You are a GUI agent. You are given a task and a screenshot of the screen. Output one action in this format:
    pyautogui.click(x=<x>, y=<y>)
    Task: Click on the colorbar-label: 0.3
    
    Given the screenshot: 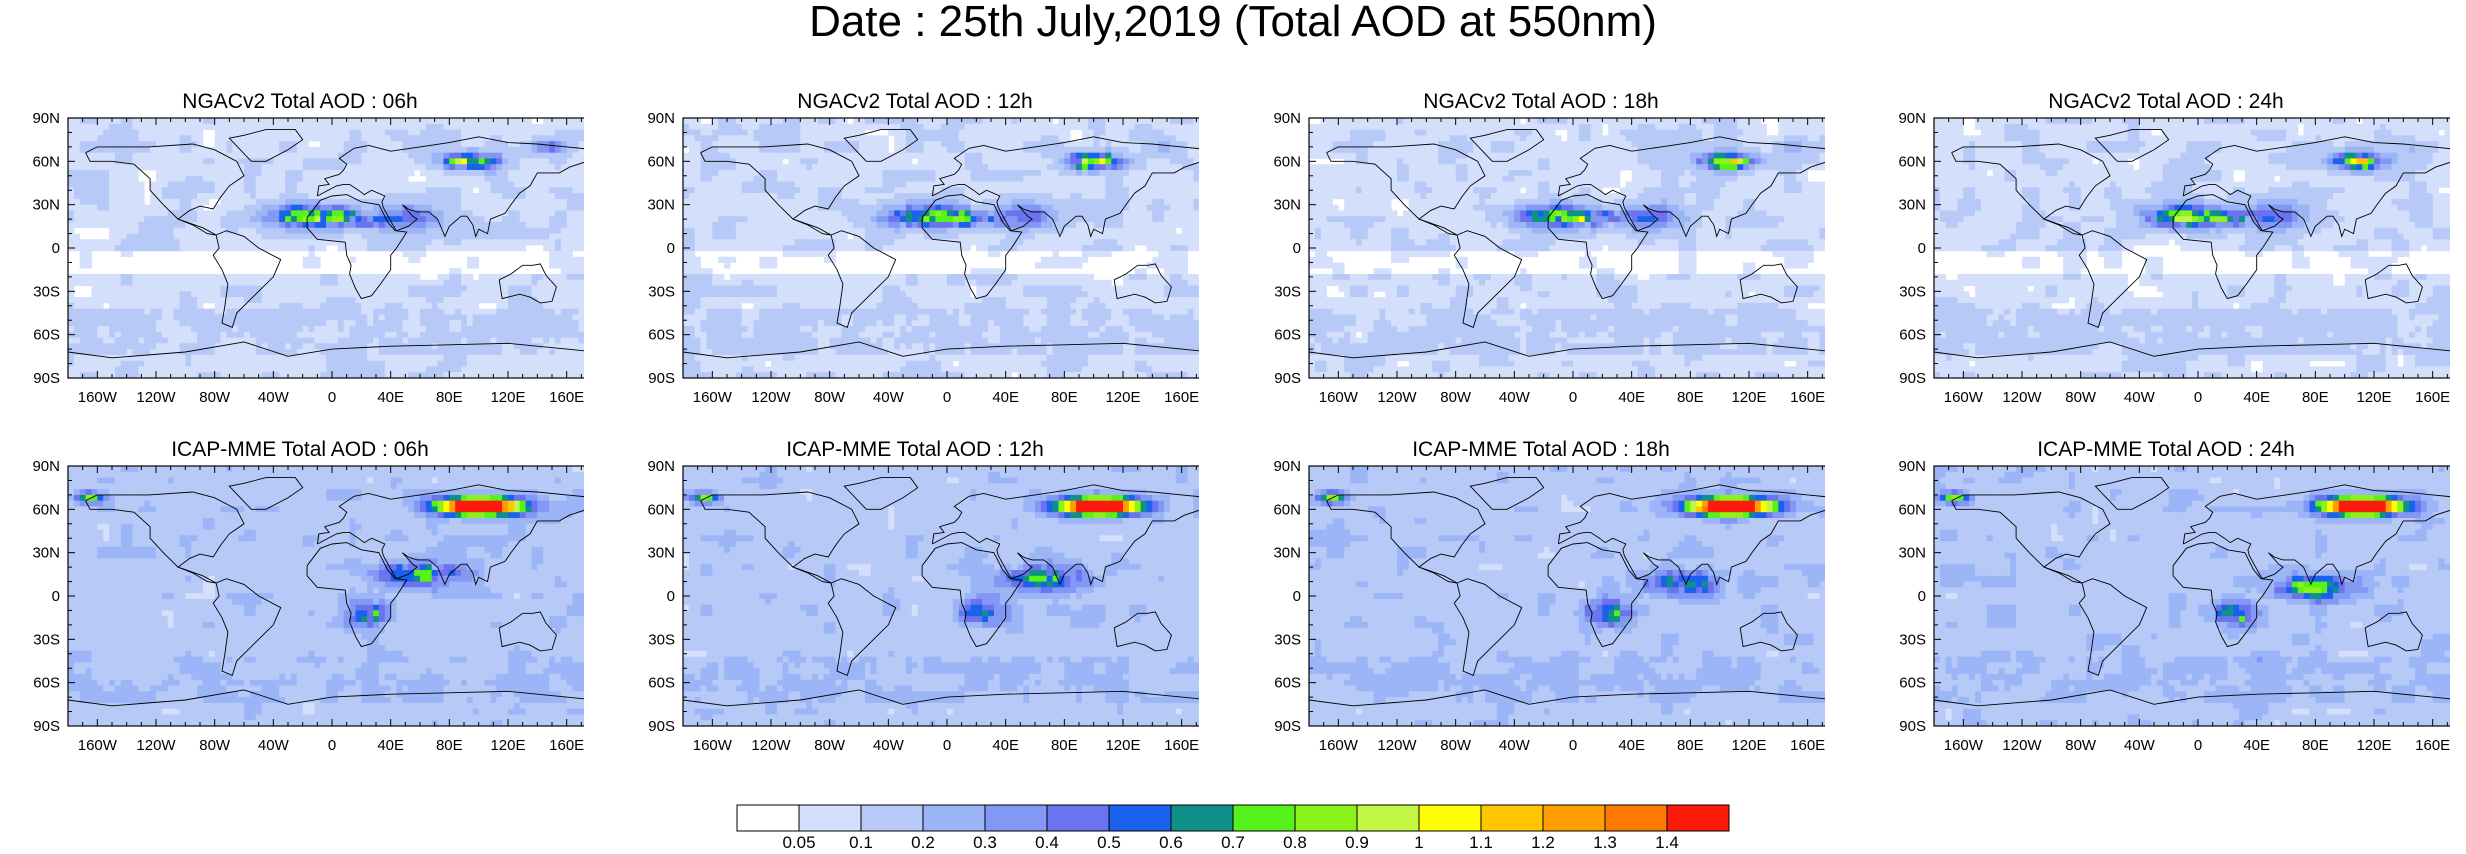 What is the action you would take?
    pyautogui.click(x=985, y=841)
    